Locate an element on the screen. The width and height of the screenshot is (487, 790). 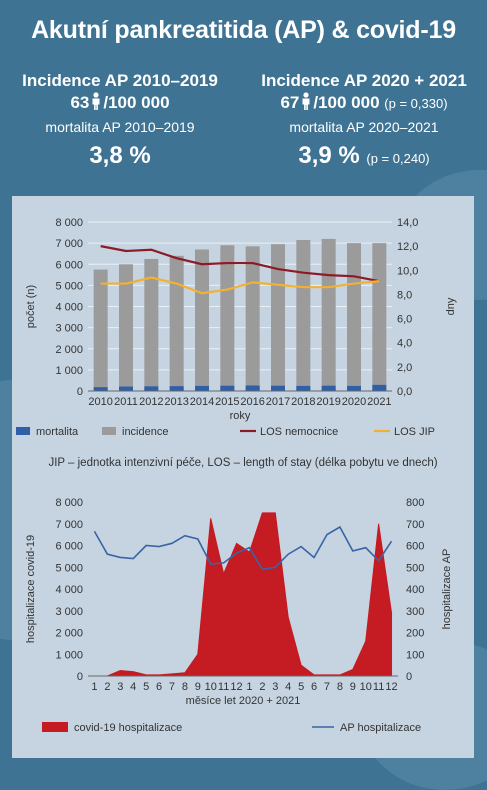
y-tick-label: 5 000 is located at coordinates (69, 568).